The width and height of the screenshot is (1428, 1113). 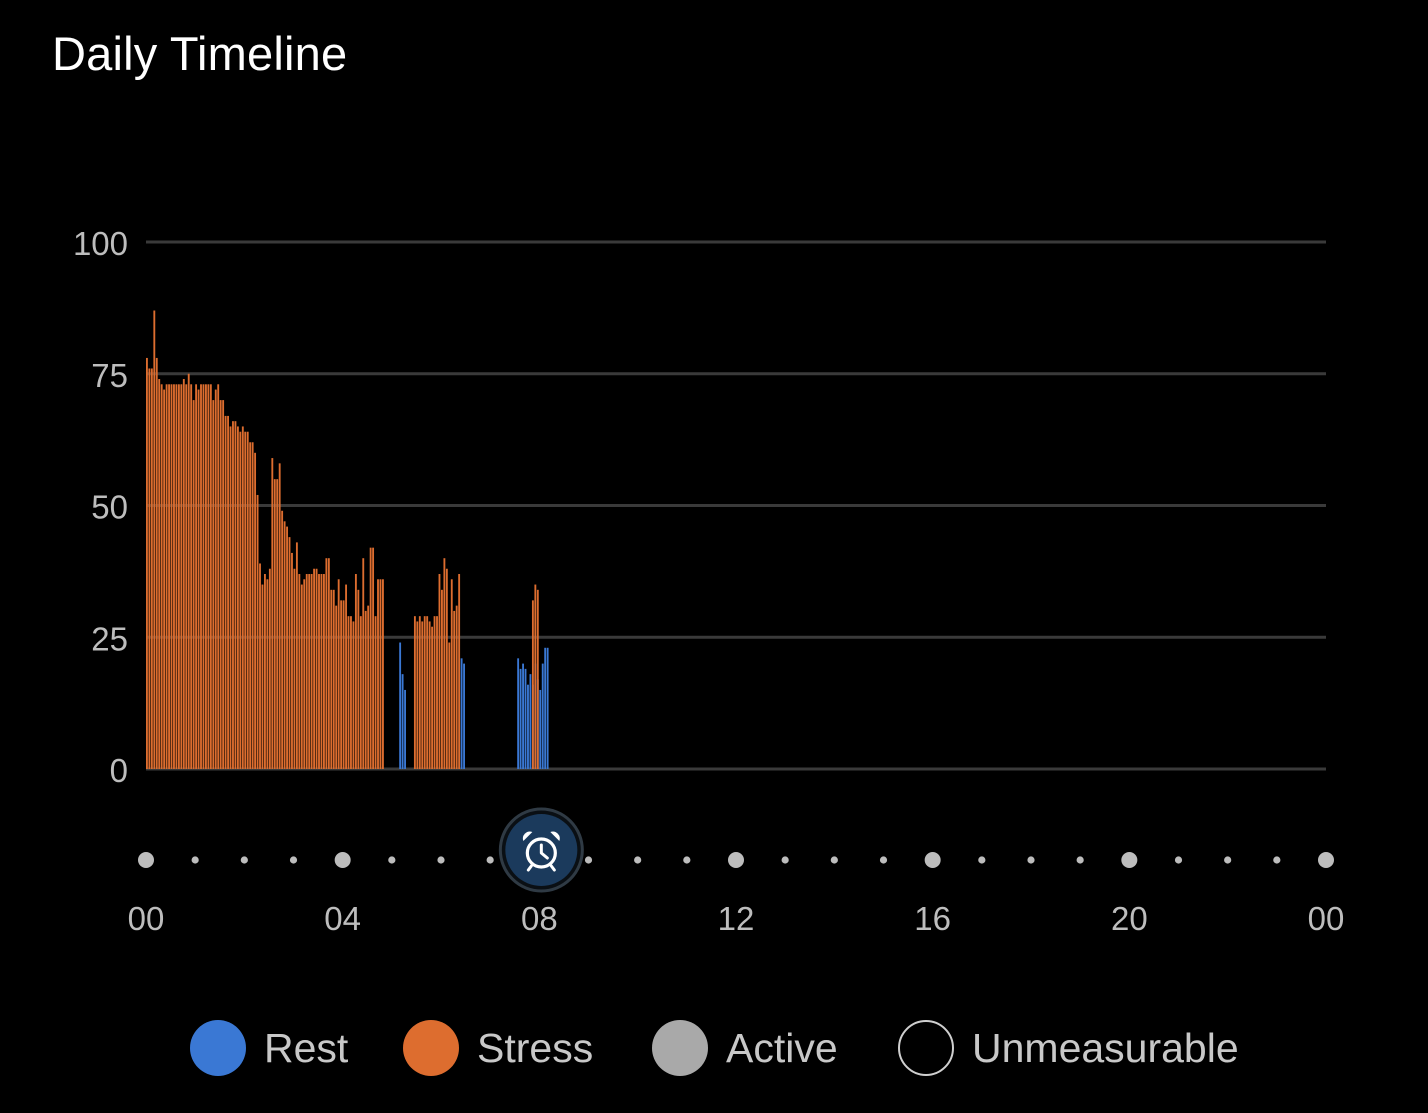 What do you see at coordinates (109, 638) in the screenshot?
I see `y-tick-label: 25` at bounding box center [109, 638].